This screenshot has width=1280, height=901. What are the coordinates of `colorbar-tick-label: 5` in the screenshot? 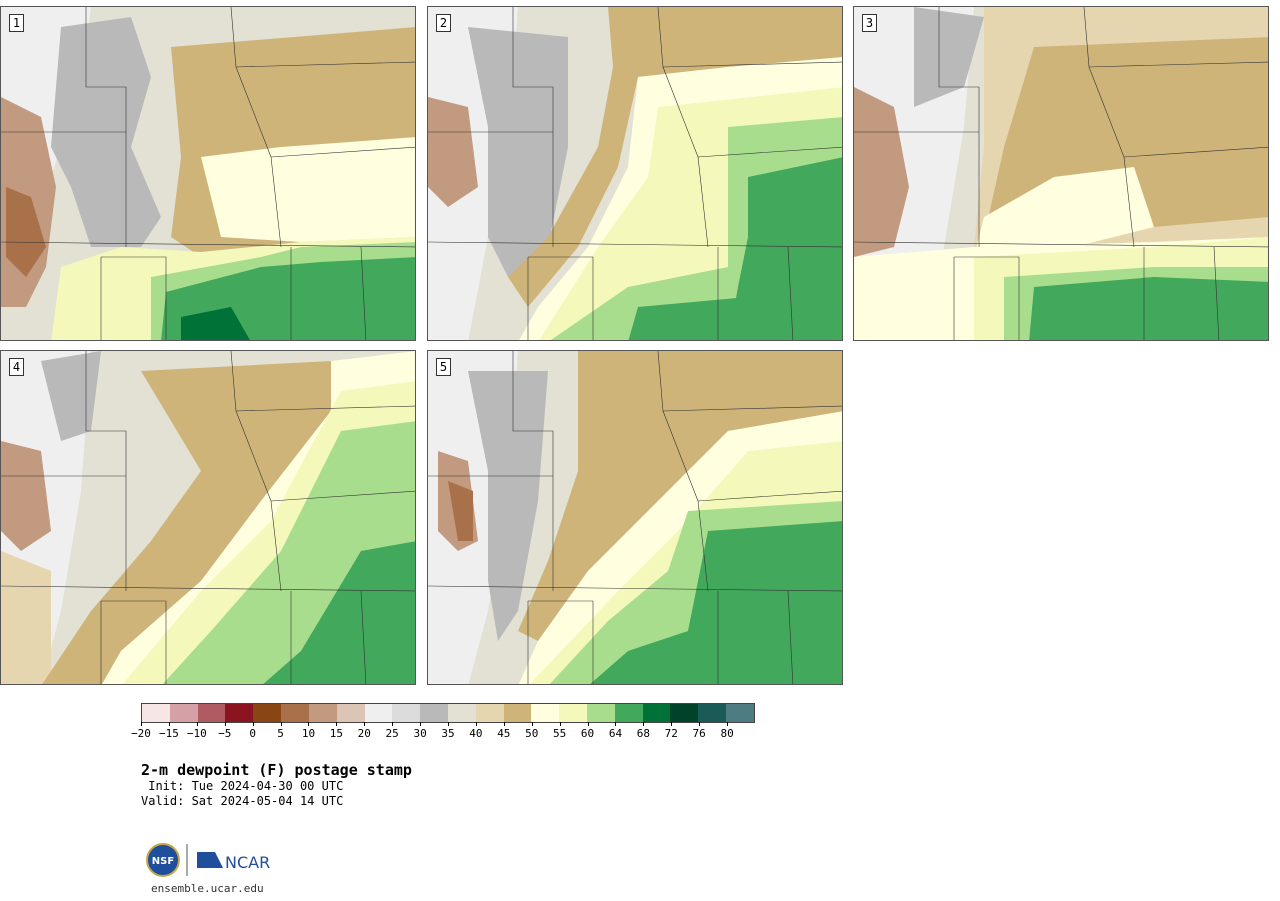 It's located at (281, 731).